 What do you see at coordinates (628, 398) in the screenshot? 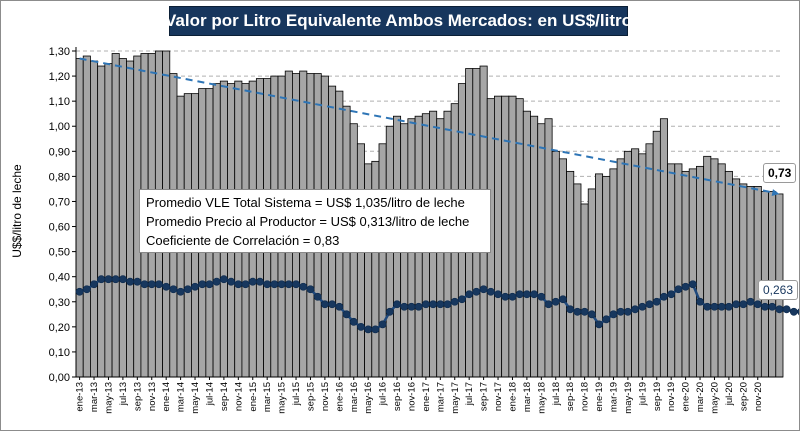
I see `x-tick-label: may-19` at bounding box center [628, 398].